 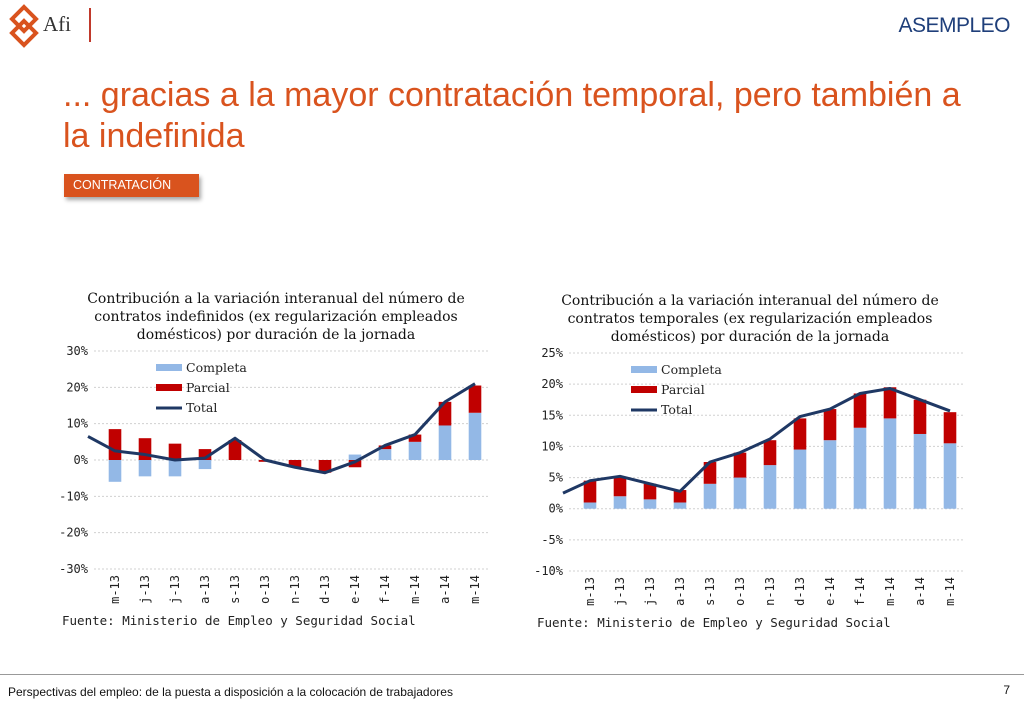 What do you see at coordinates (590, 591) in the screenshot?
I see `x-tick-label: m-13` at bounding box center [590, 591].